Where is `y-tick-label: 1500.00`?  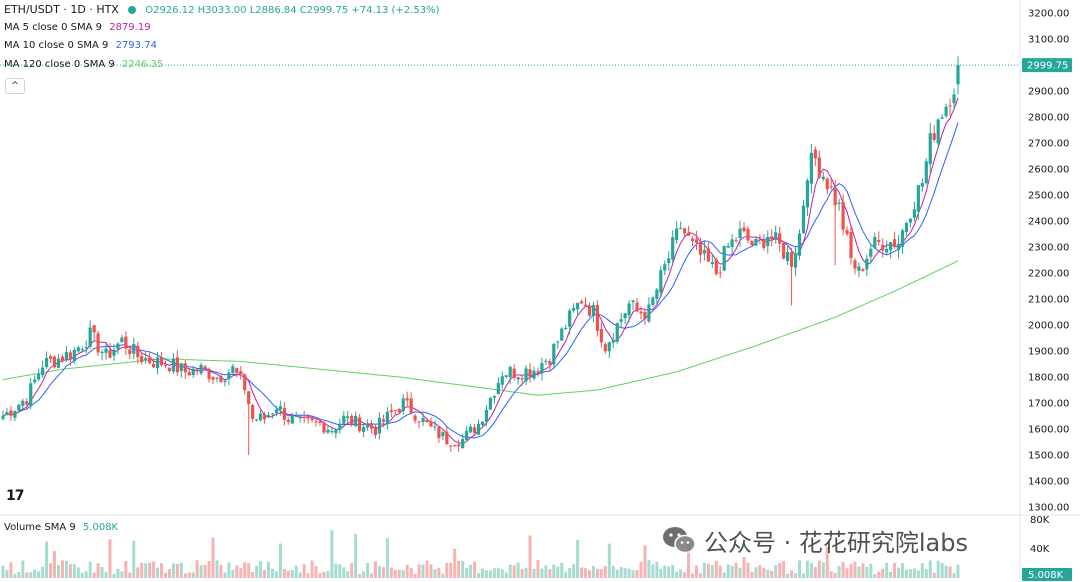
y-tick-label: 1500.00 is located at coordinates (1048, 456).